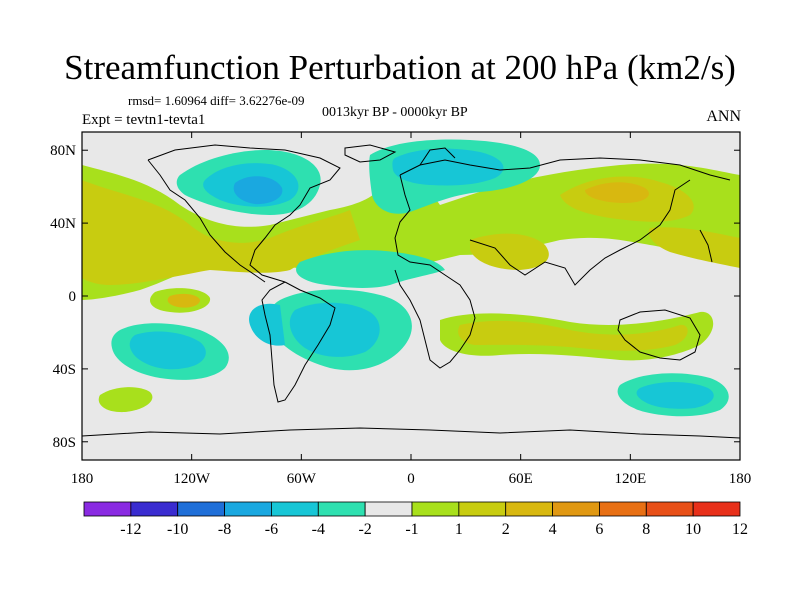 Image resolution: width=800 pixels, height=600 pixels. What do you see at coordinates (63, 151) in the screenshot?
I see `y-tick-label: 80N` at bounding box center [63, 151].